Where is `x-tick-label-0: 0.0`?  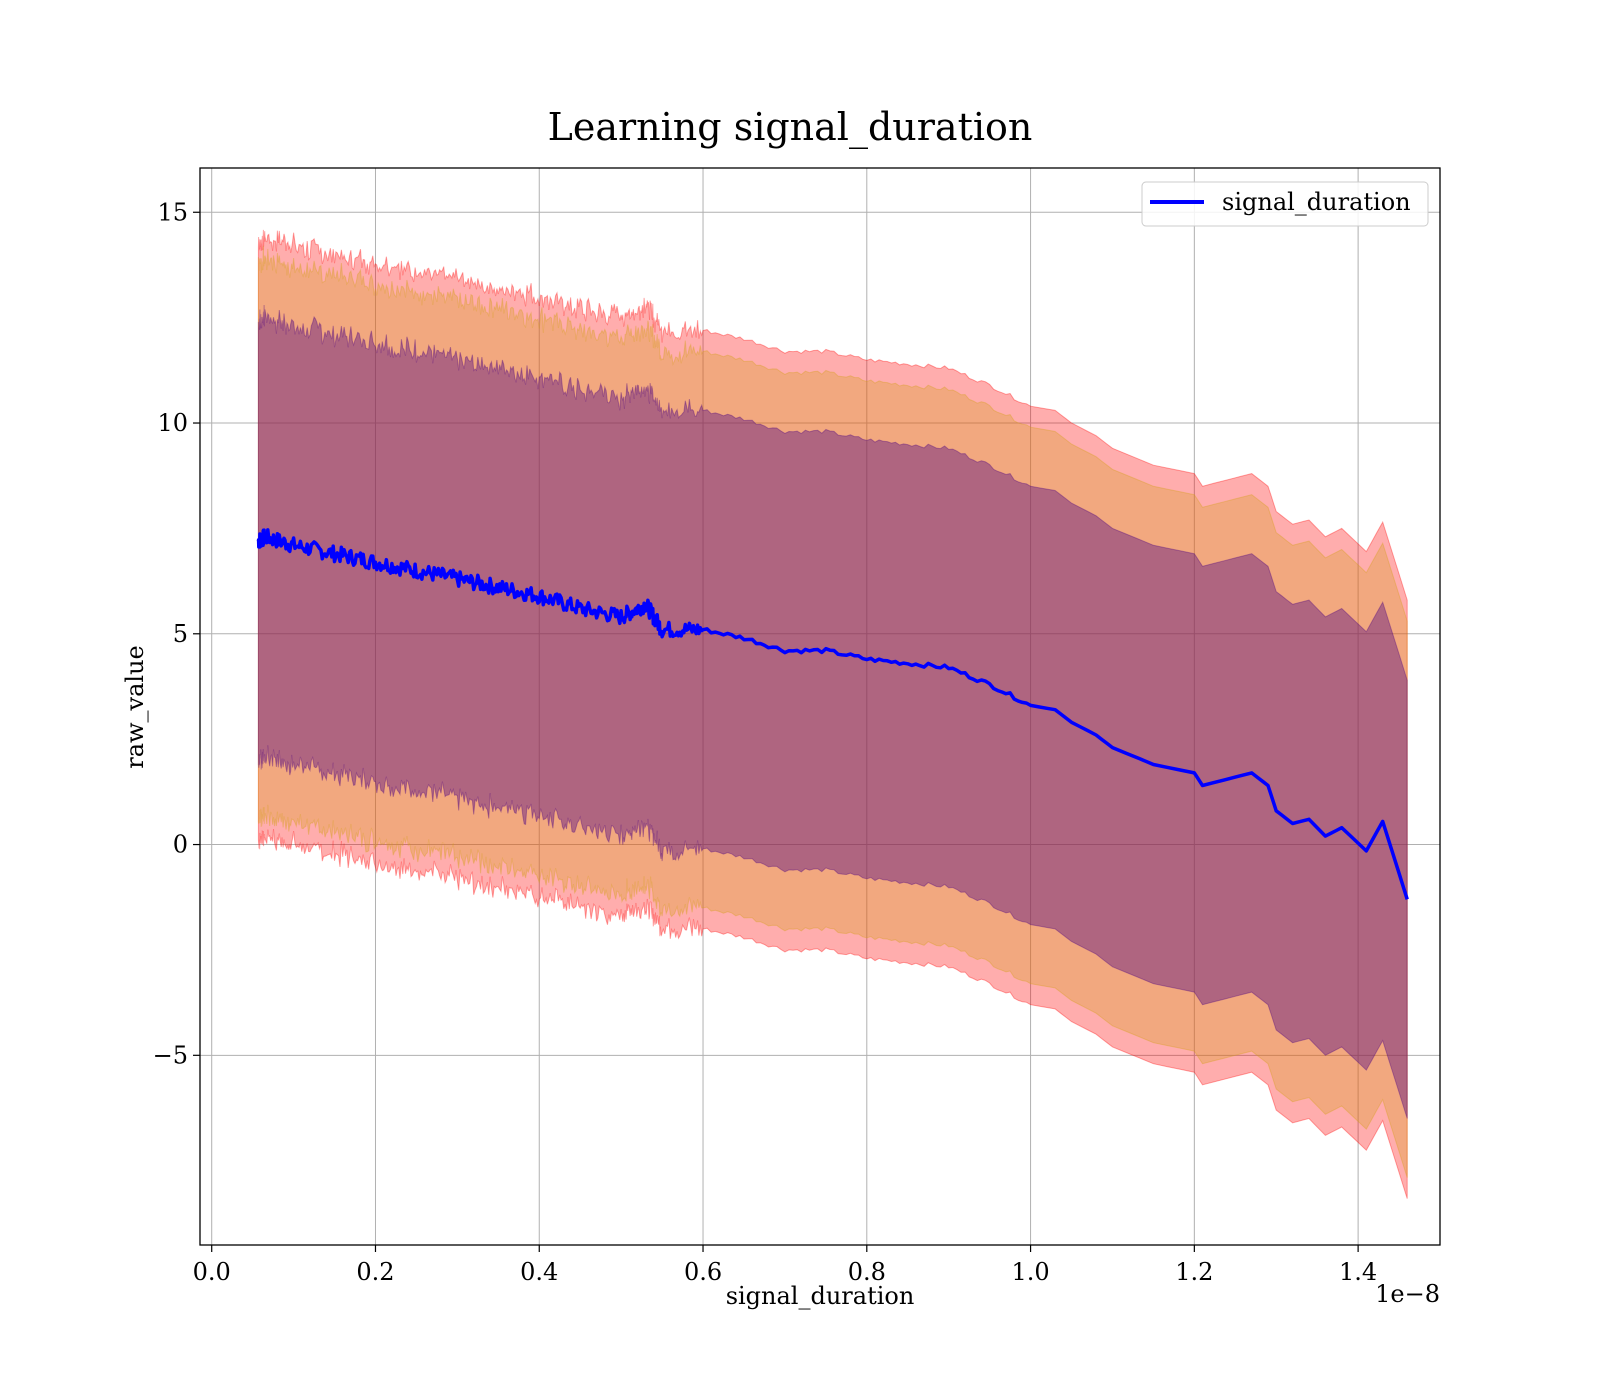 x-tick-label-0: 0.0 is located at coordinates (212, 1272).